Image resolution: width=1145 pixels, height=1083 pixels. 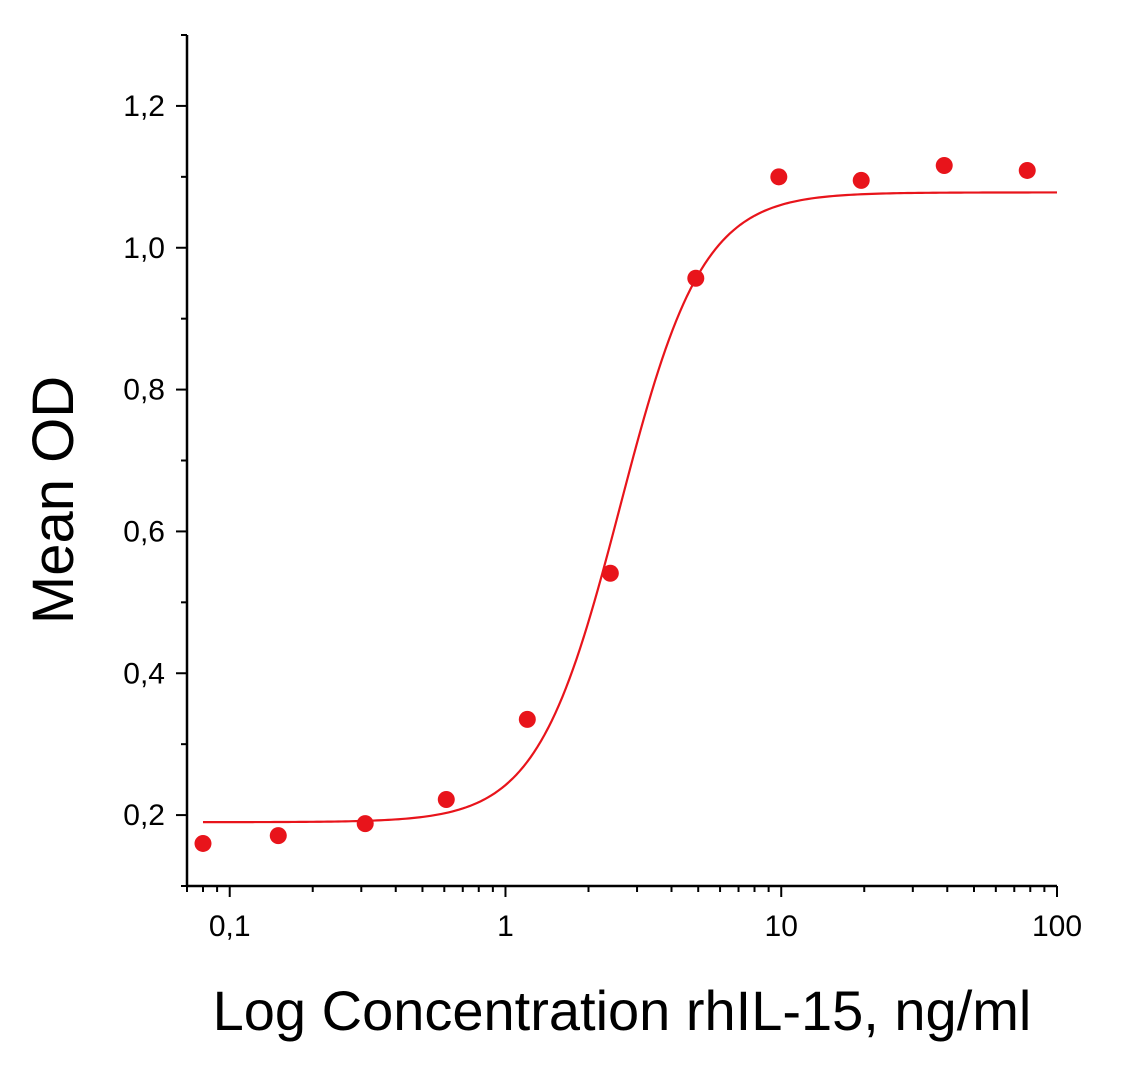 What do you see at coordinates (144, 815) in the screenshot?
I see `y-tick-label: 0,2` at bounding box center [144, 815].